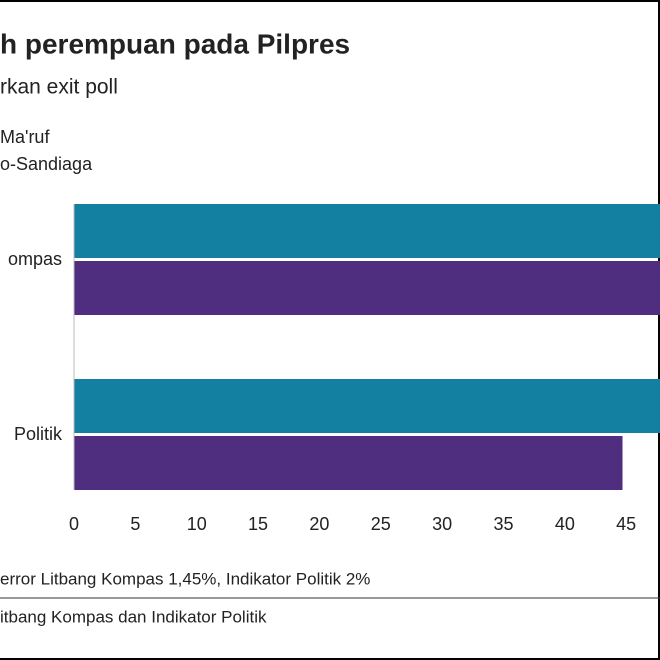  Describe the element at coordinates (503, 524) in the screenshot. I see `x-tick-label: 35` at that location.